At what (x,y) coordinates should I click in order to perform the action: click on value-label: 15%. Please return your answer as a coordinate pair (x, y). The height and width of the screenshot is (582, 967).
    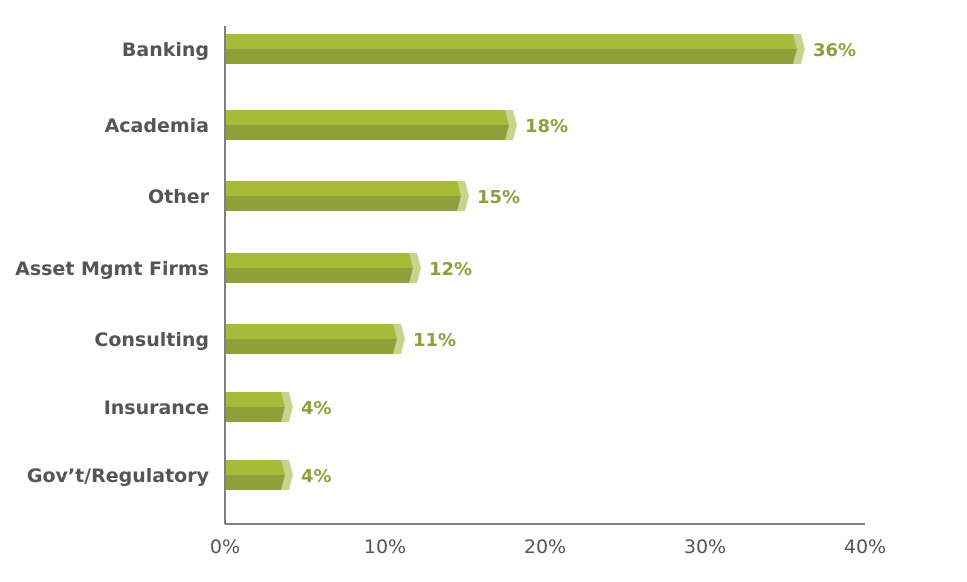
    Looking at the image, I should click on (498, 197).